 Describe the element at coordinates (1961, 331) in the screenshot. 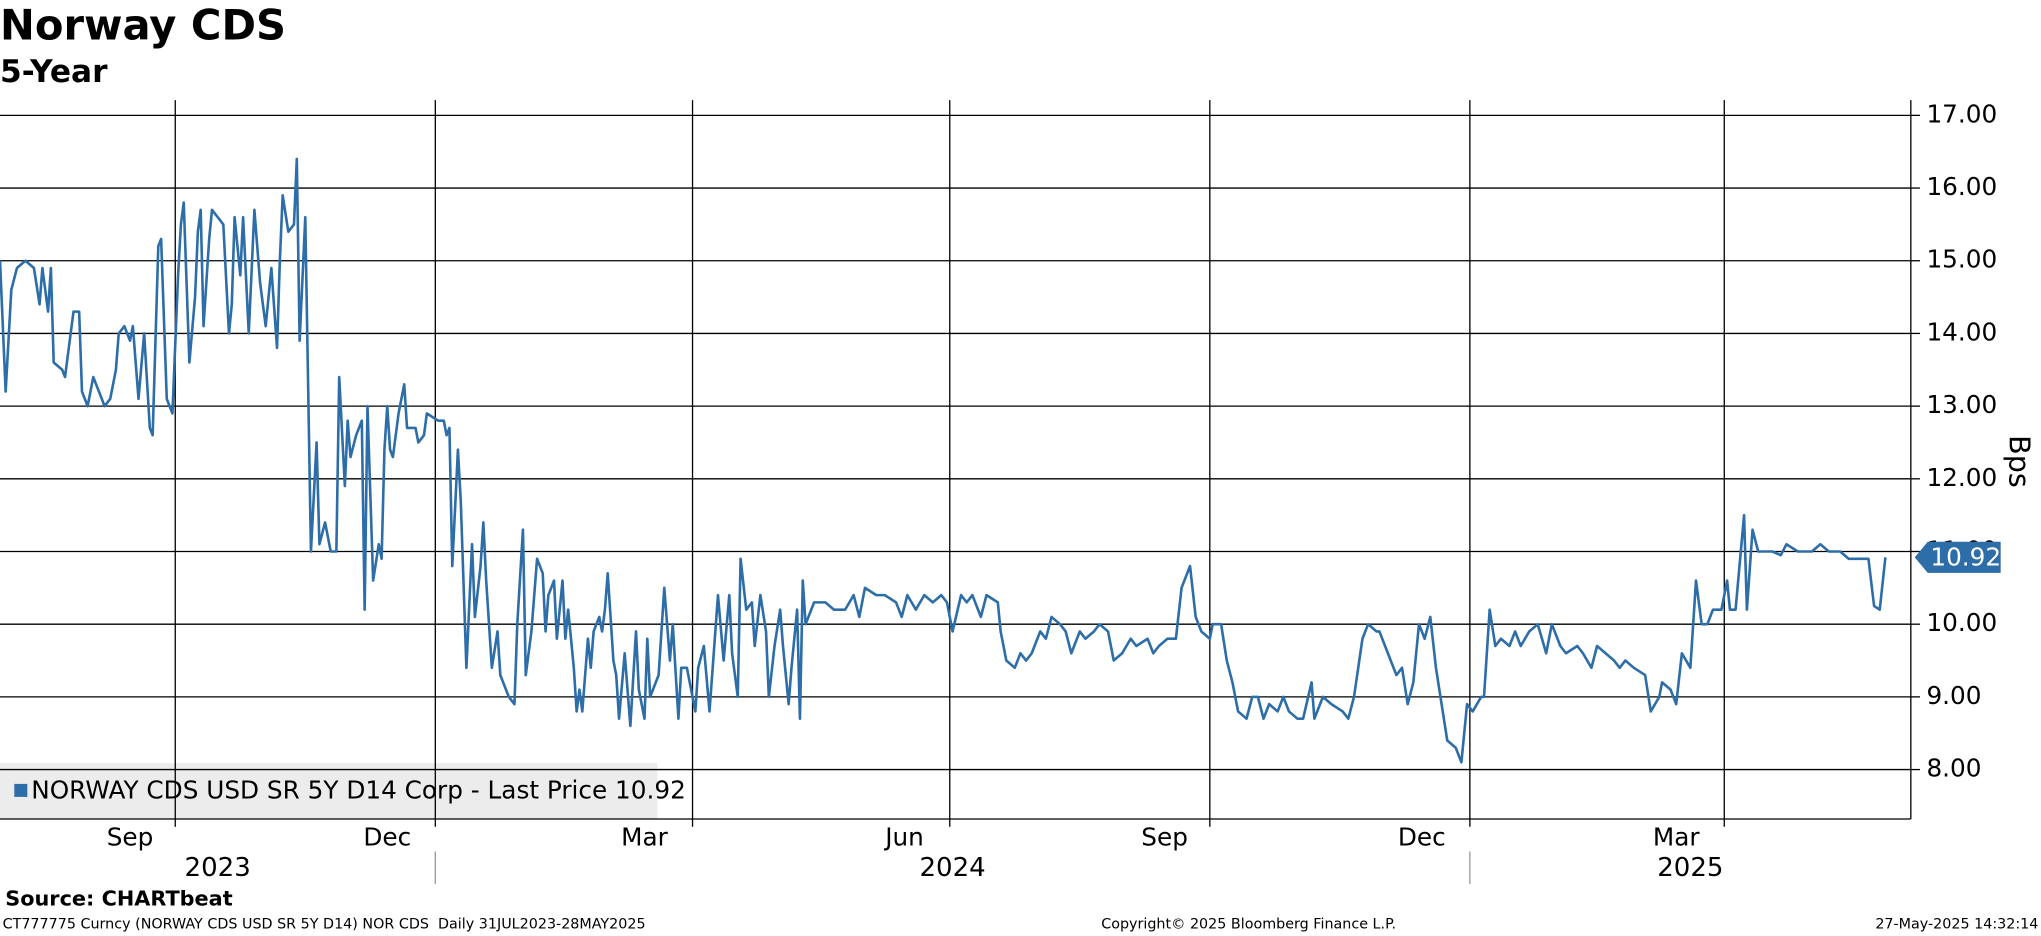

I see `y-tick-label: 14.00` at that location.